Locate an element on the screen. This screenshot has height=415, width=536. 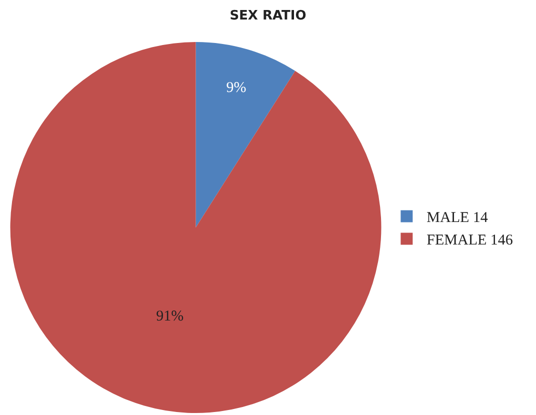
chart-title: SEX RATIO is located at coordinates (268, 16).